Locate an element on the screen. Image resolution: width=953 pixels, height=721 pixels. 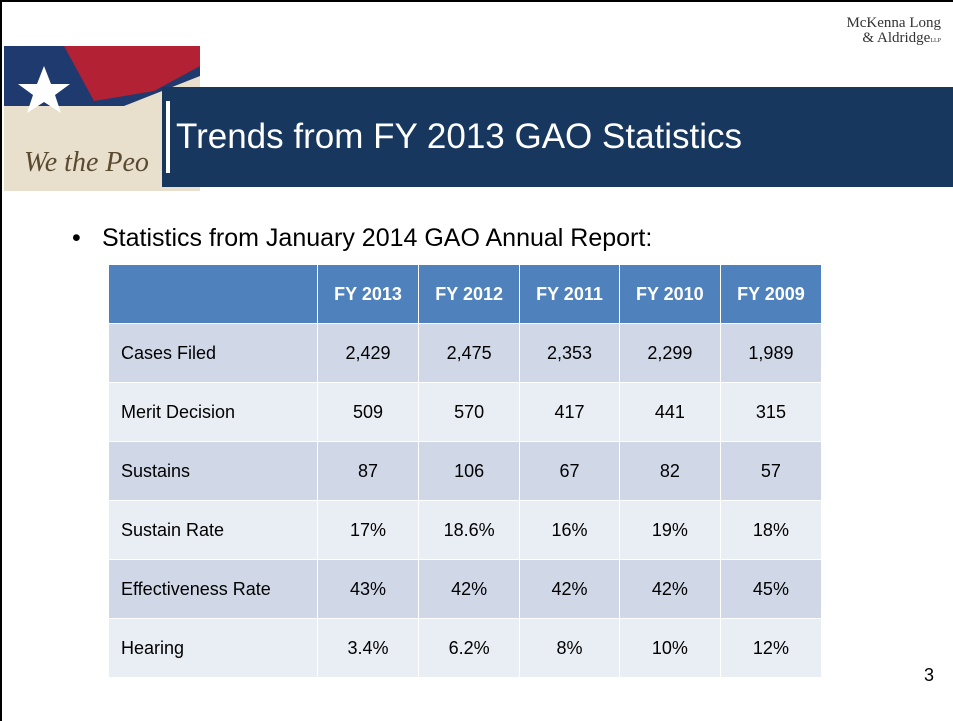
row-label: Merit Decision is located at coordinates (213, 412).